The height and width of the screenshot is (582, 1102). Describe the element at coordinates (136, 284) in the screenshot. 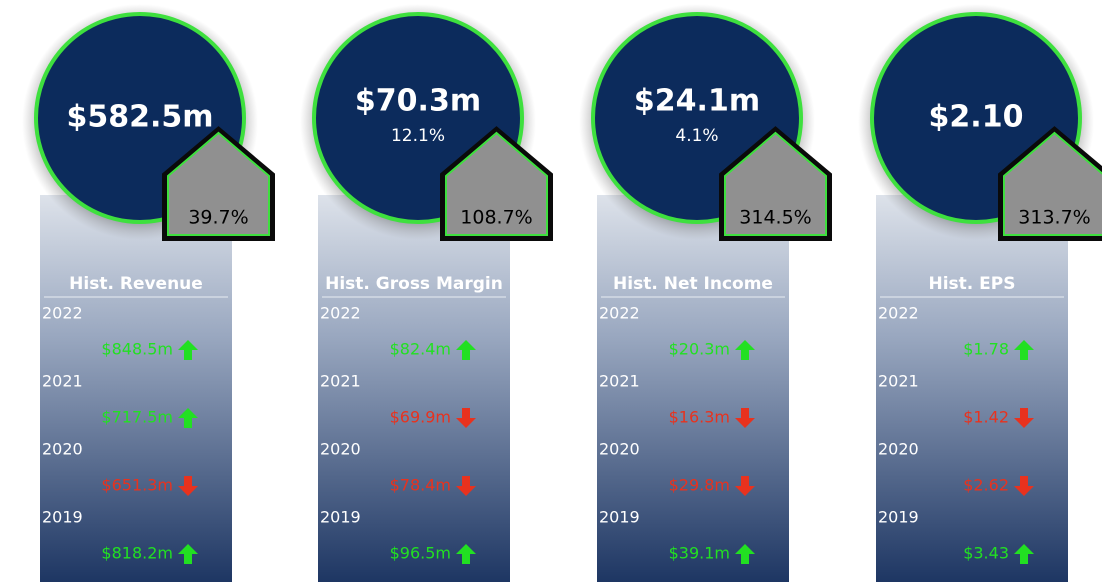

I see `history-title: Hist. Revenue` at that location.